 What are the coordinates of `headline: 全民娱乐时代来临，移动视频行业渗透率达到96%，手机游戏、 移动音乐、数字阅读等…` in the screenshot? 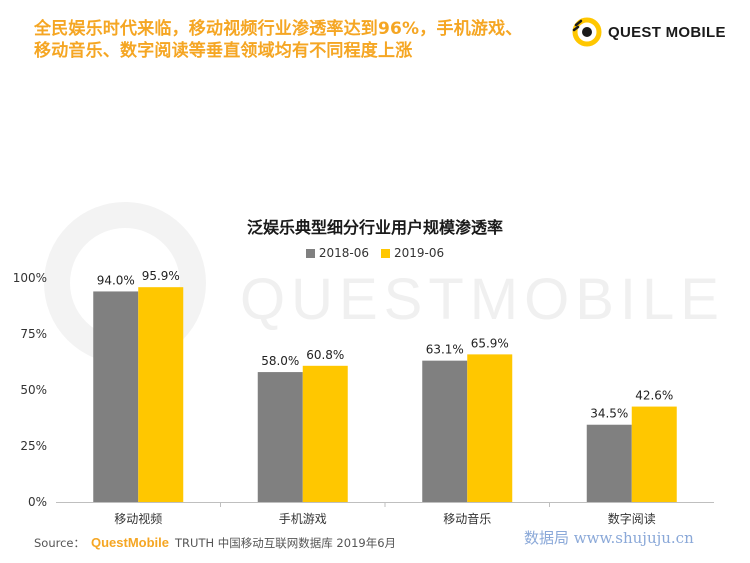 It's located at (294, 40).